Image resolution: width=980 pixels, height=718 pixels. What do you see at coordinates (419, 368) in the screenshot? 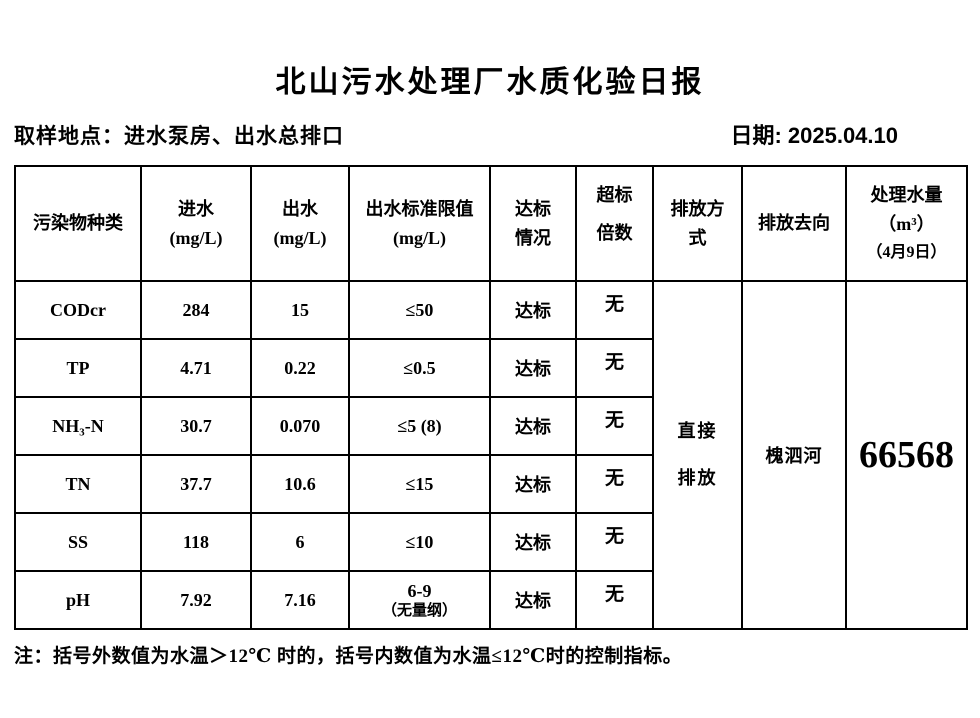
I see `limit-cell: ≤0.5` at bounding box center [419, 368].